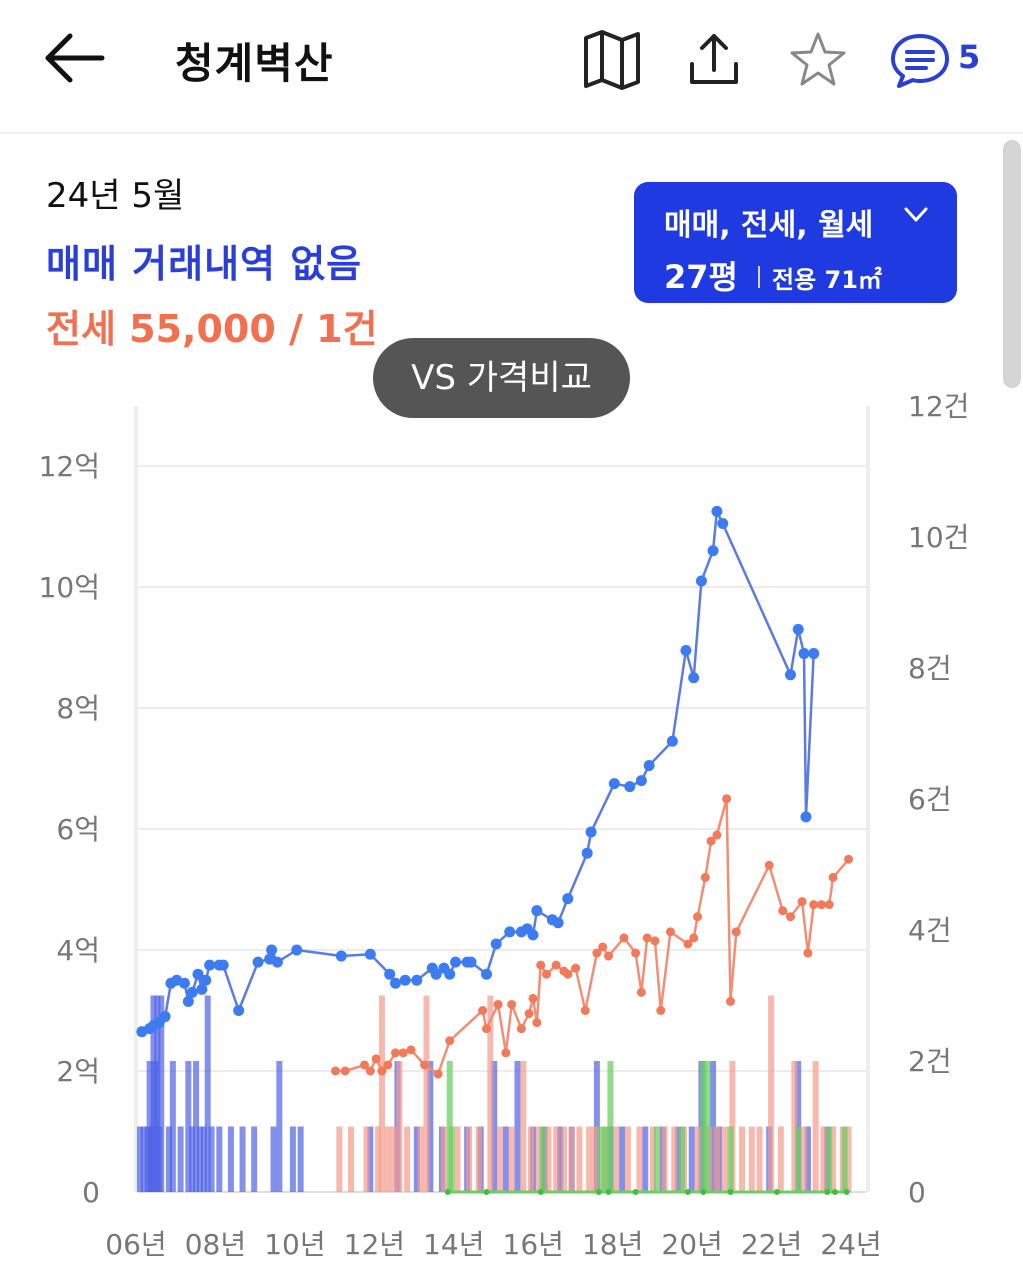  What do you see at coordinates (501, 378) in the screenshot?
I see `vs-compare-button: VS 가격비교` at bounding box center [501, 378].